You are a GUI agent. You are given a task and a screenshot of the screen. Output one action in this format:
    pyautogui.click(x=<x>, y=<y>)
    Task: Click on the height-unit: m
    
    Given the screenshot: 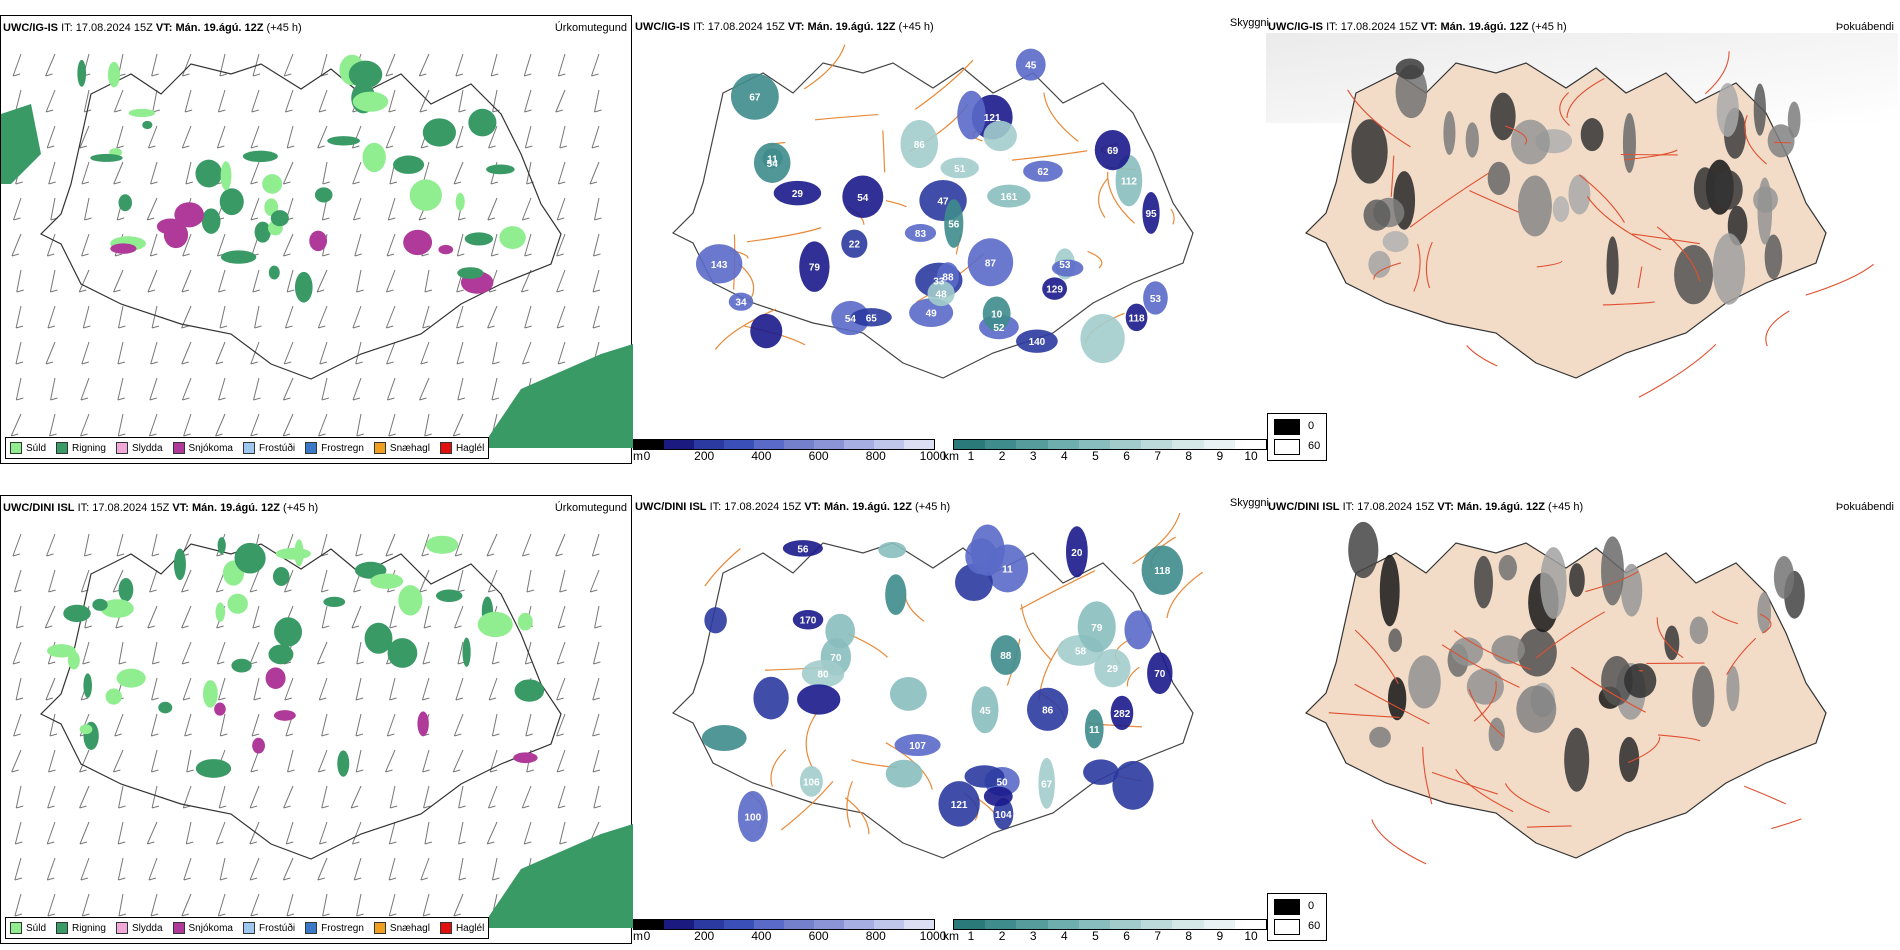 What is the action you would take?
    pyautogui.click(x=638, y=936)
    